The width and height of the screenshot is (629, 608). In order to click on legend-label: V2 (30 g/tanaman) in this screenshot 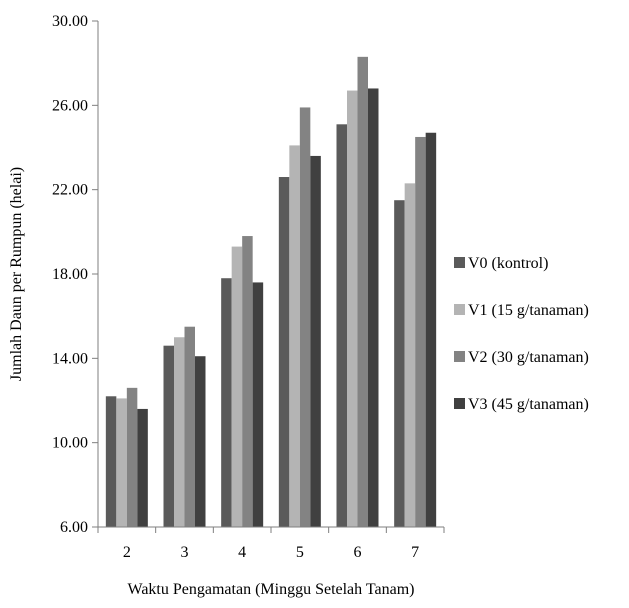, I will do `click(528, 357)`.